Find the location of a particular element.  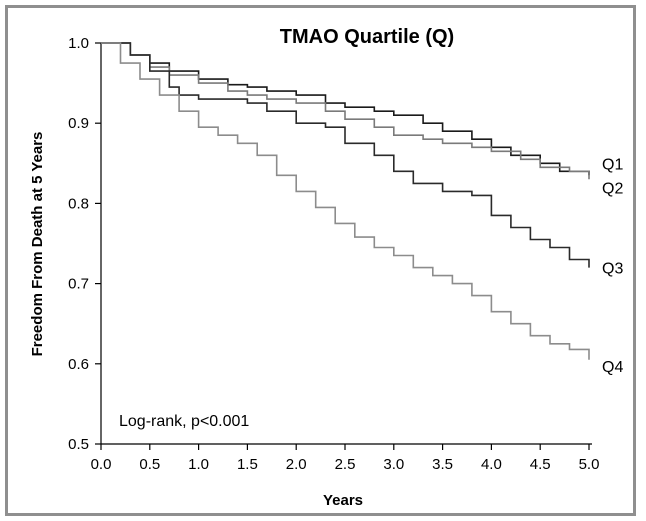

x-tick-label: 0.5 is located at coordinates (149, 464).